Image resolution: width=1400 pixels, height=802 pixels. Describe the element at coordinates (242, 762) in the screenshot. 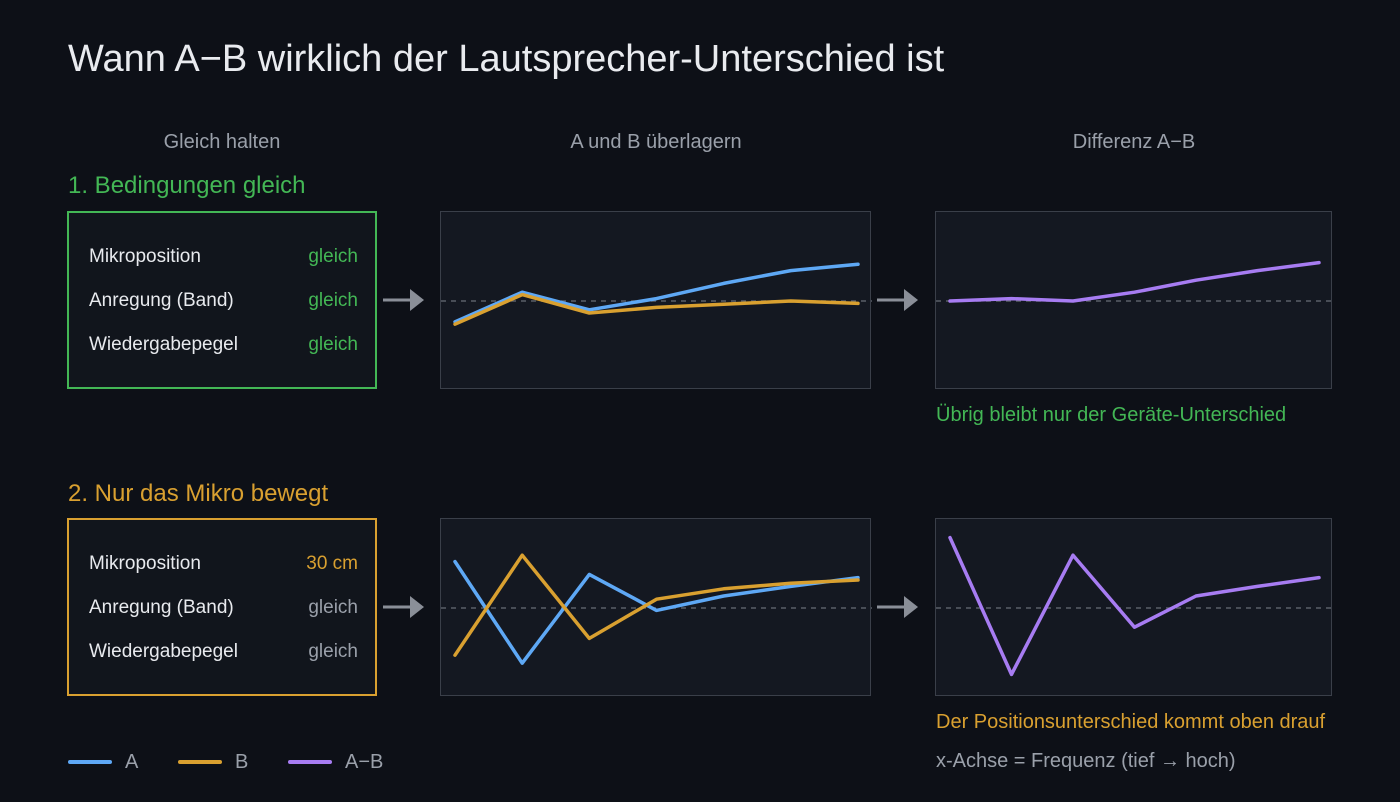

I see `legend-label-b: B` at that location.